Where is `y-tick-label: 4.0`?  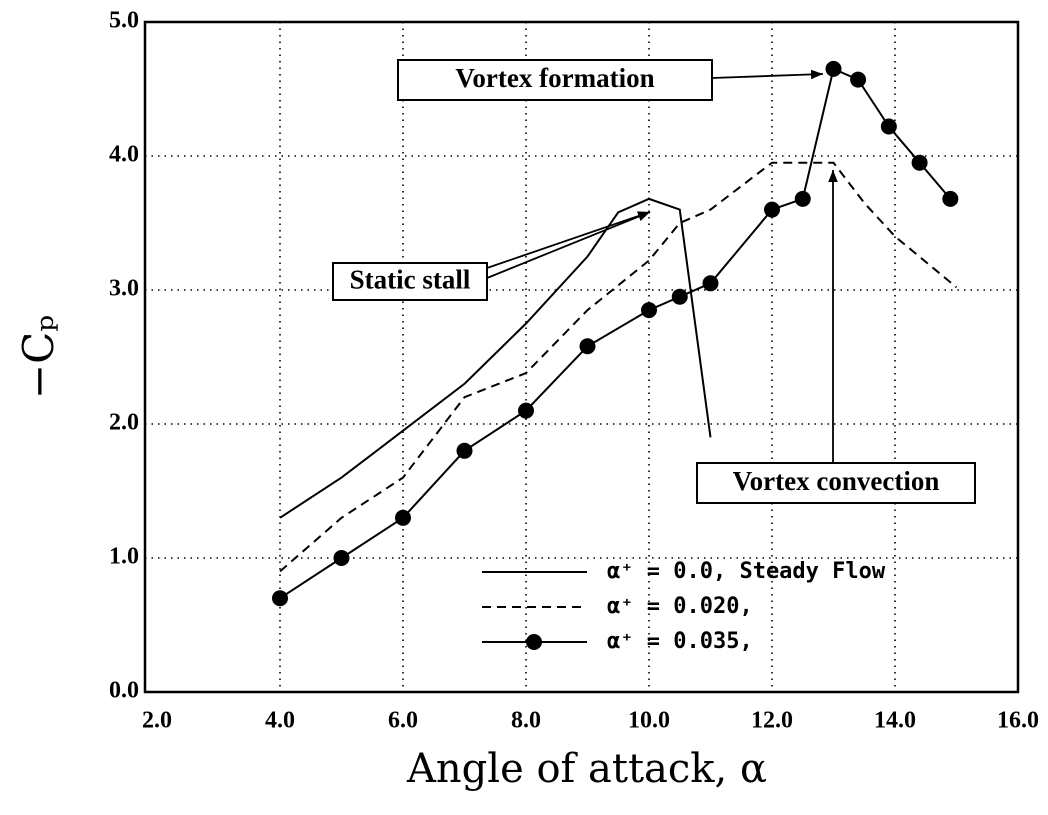
y-tick-label: 4.0 is located at coordinates (124, 155).